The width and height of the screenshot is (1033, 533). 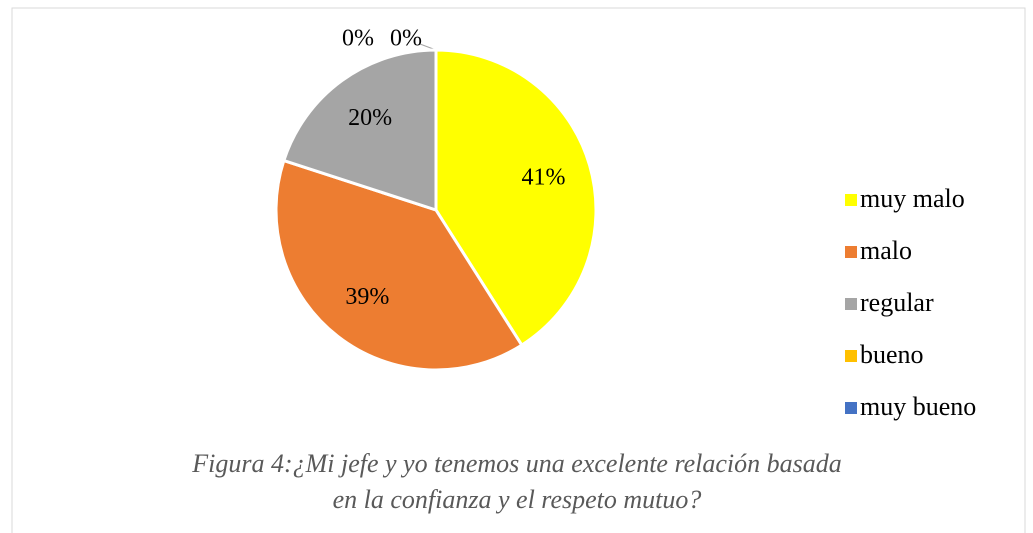 I want to click on data-label: 39%, so click(x=367, y=297).